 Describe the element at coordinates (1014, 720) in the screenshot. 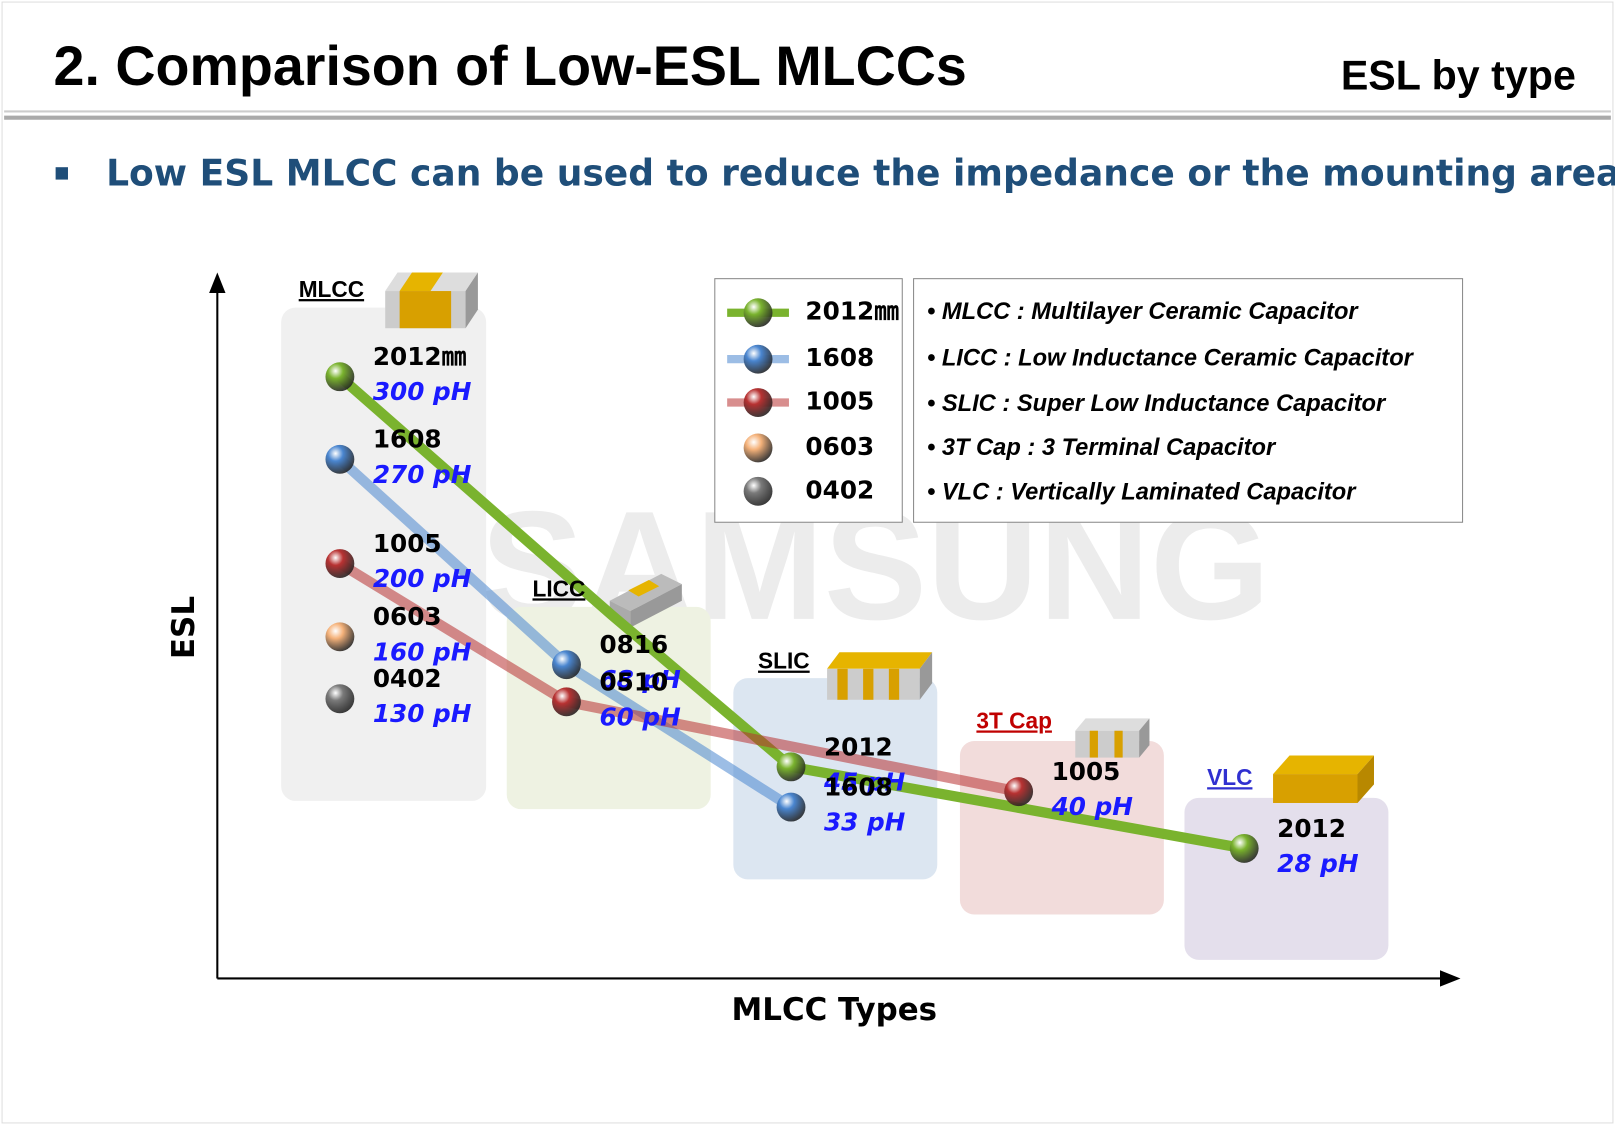

I see `group-label: 3T Cap` at that location.